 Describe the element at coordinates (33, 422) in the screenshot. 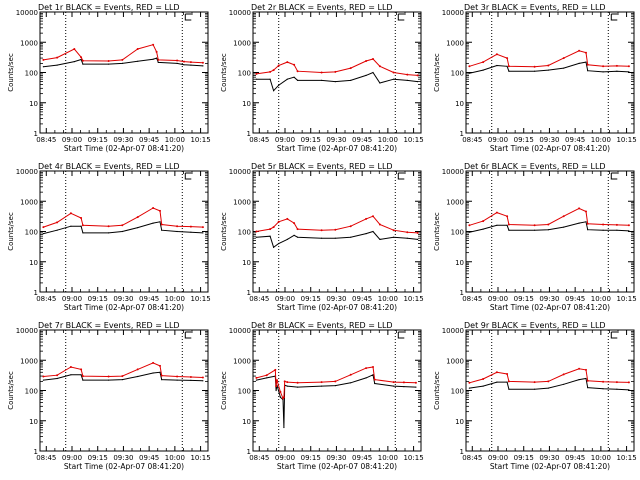

I see `y-tick-label: 10` at that location.